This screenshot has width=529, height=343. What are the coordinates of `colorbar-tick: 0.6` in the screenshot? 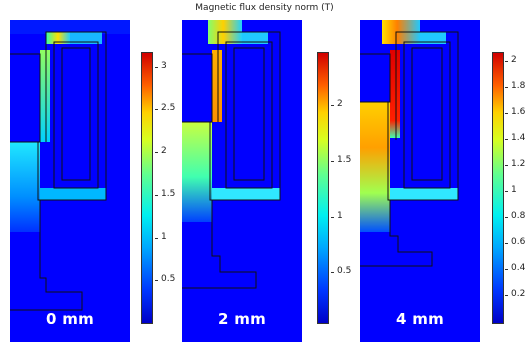 It's located at (515, 242).